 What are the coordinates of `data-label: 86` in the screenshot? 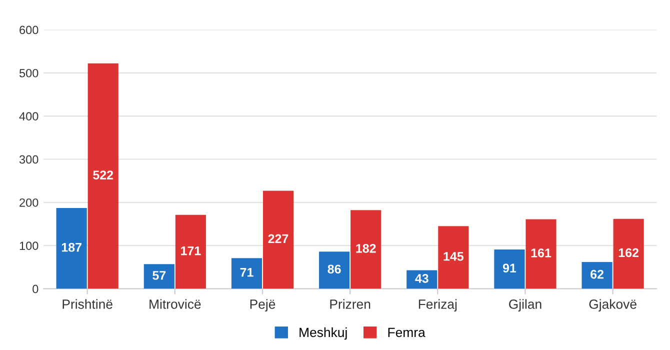 It's located at (334, 269).